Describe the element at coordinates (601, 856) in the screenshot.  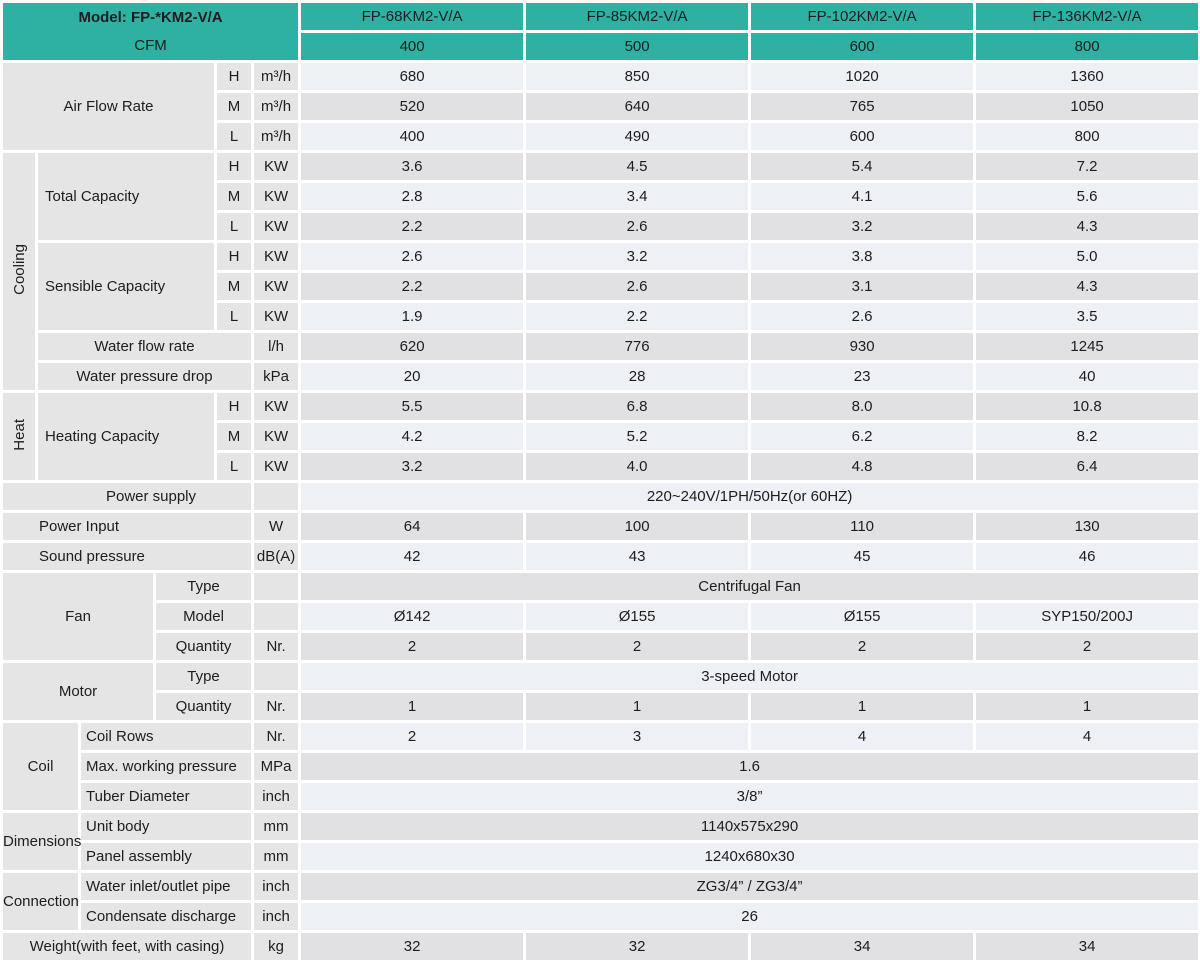
I see `table-row: Panel assembly mm 1240x680x30` at that location.